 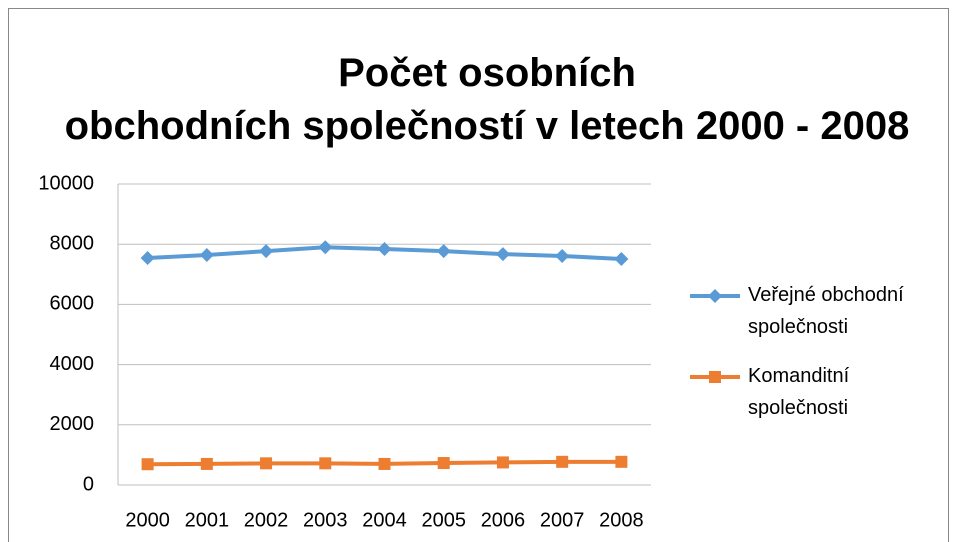 I want to click on y-tick-label: 6000, so click(x=72, y=304).